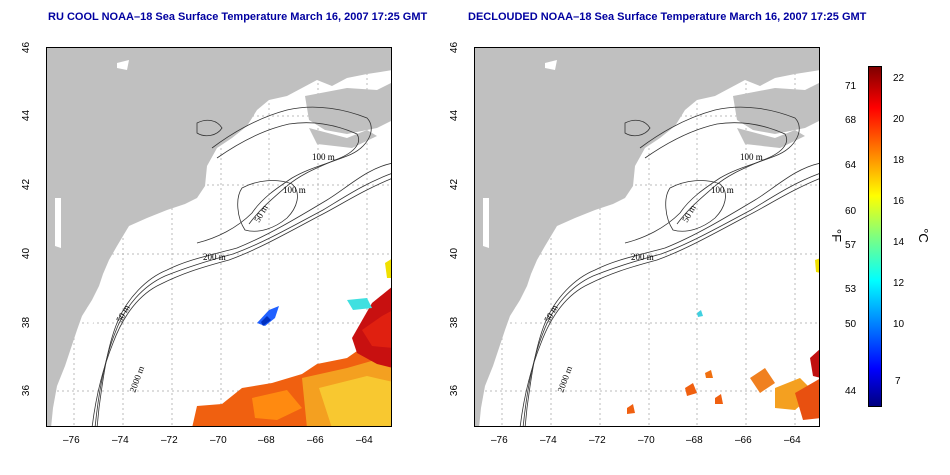 The image size is (950, 475). What do you see at coordinates (851, 324) in the screenshot?
I see `fahrenheit-tick: 50` at bounding box center [851, 324].